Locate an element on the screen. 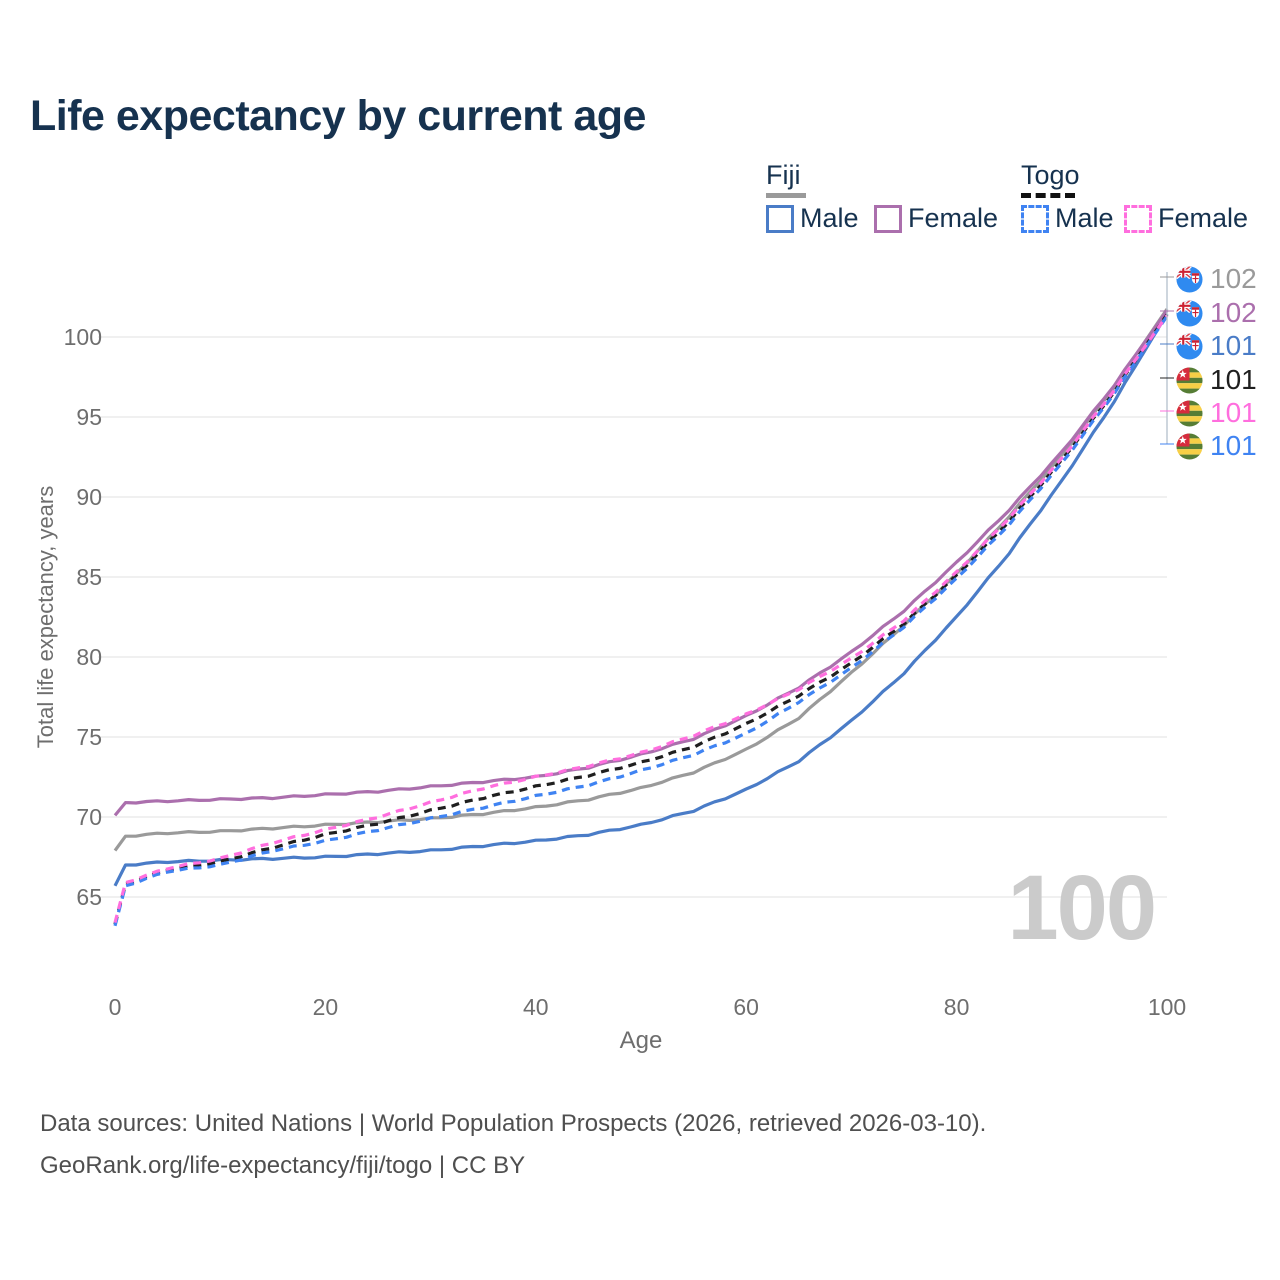 The width and height of the screenshot is (1280, 1280). y-axis-title: Total life expectancy, years is located at coordinates (45, 617).